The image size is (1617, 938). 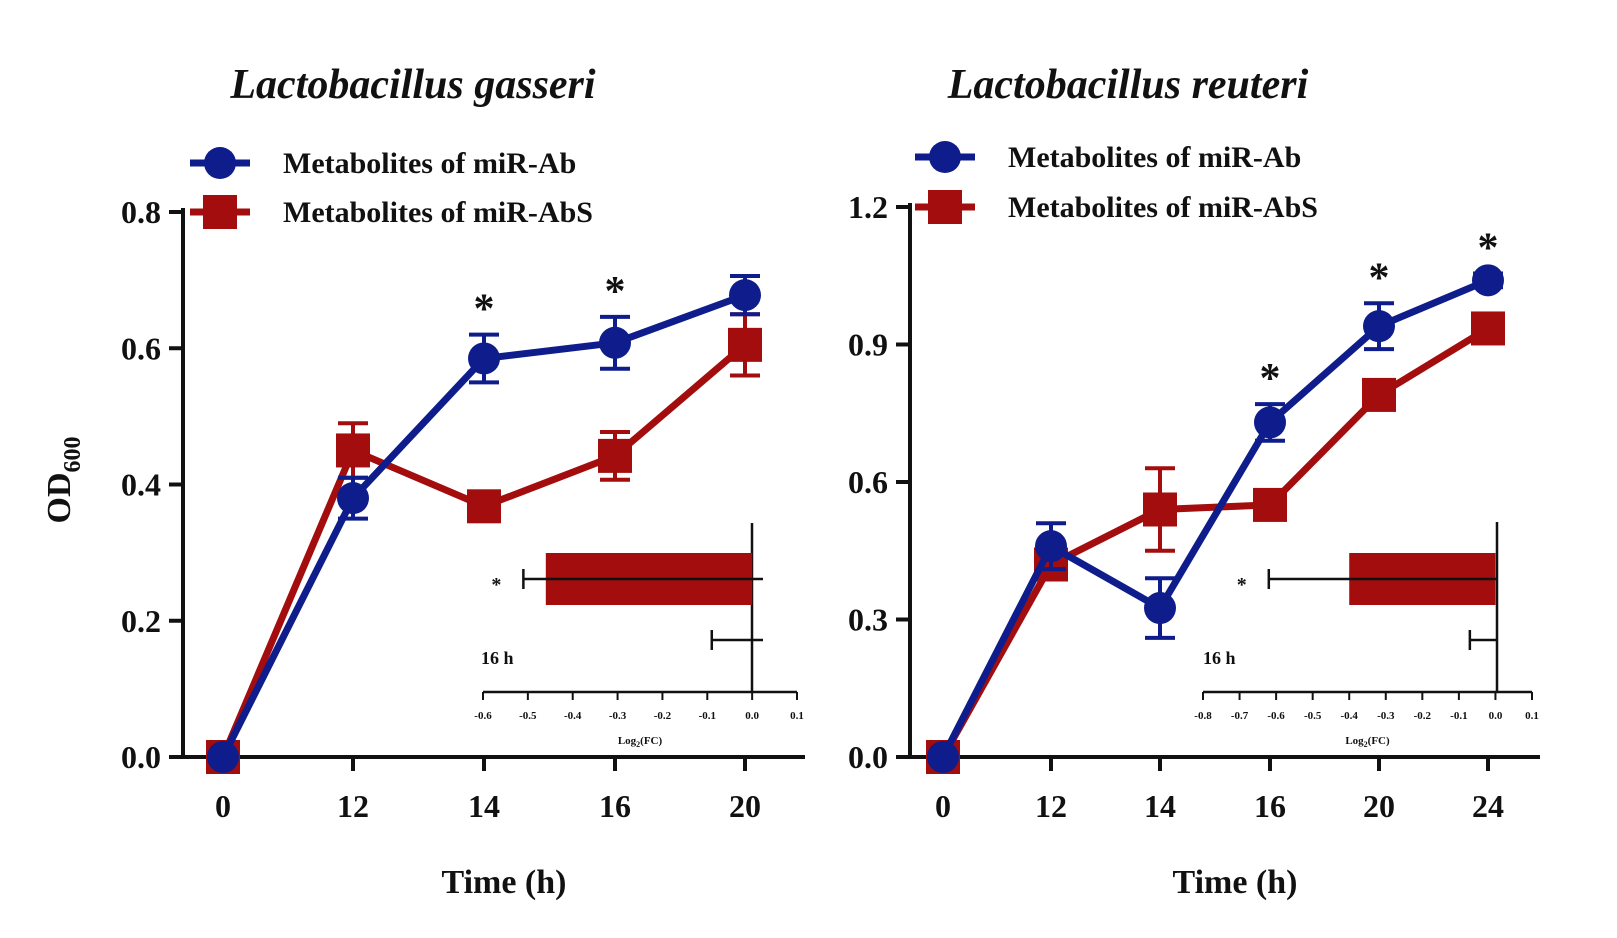 What do you see at coordinates (1203, 716) in the screenshot?
I see `inset-x-tick-label: -0.8` at bounding box center [1203, 716].